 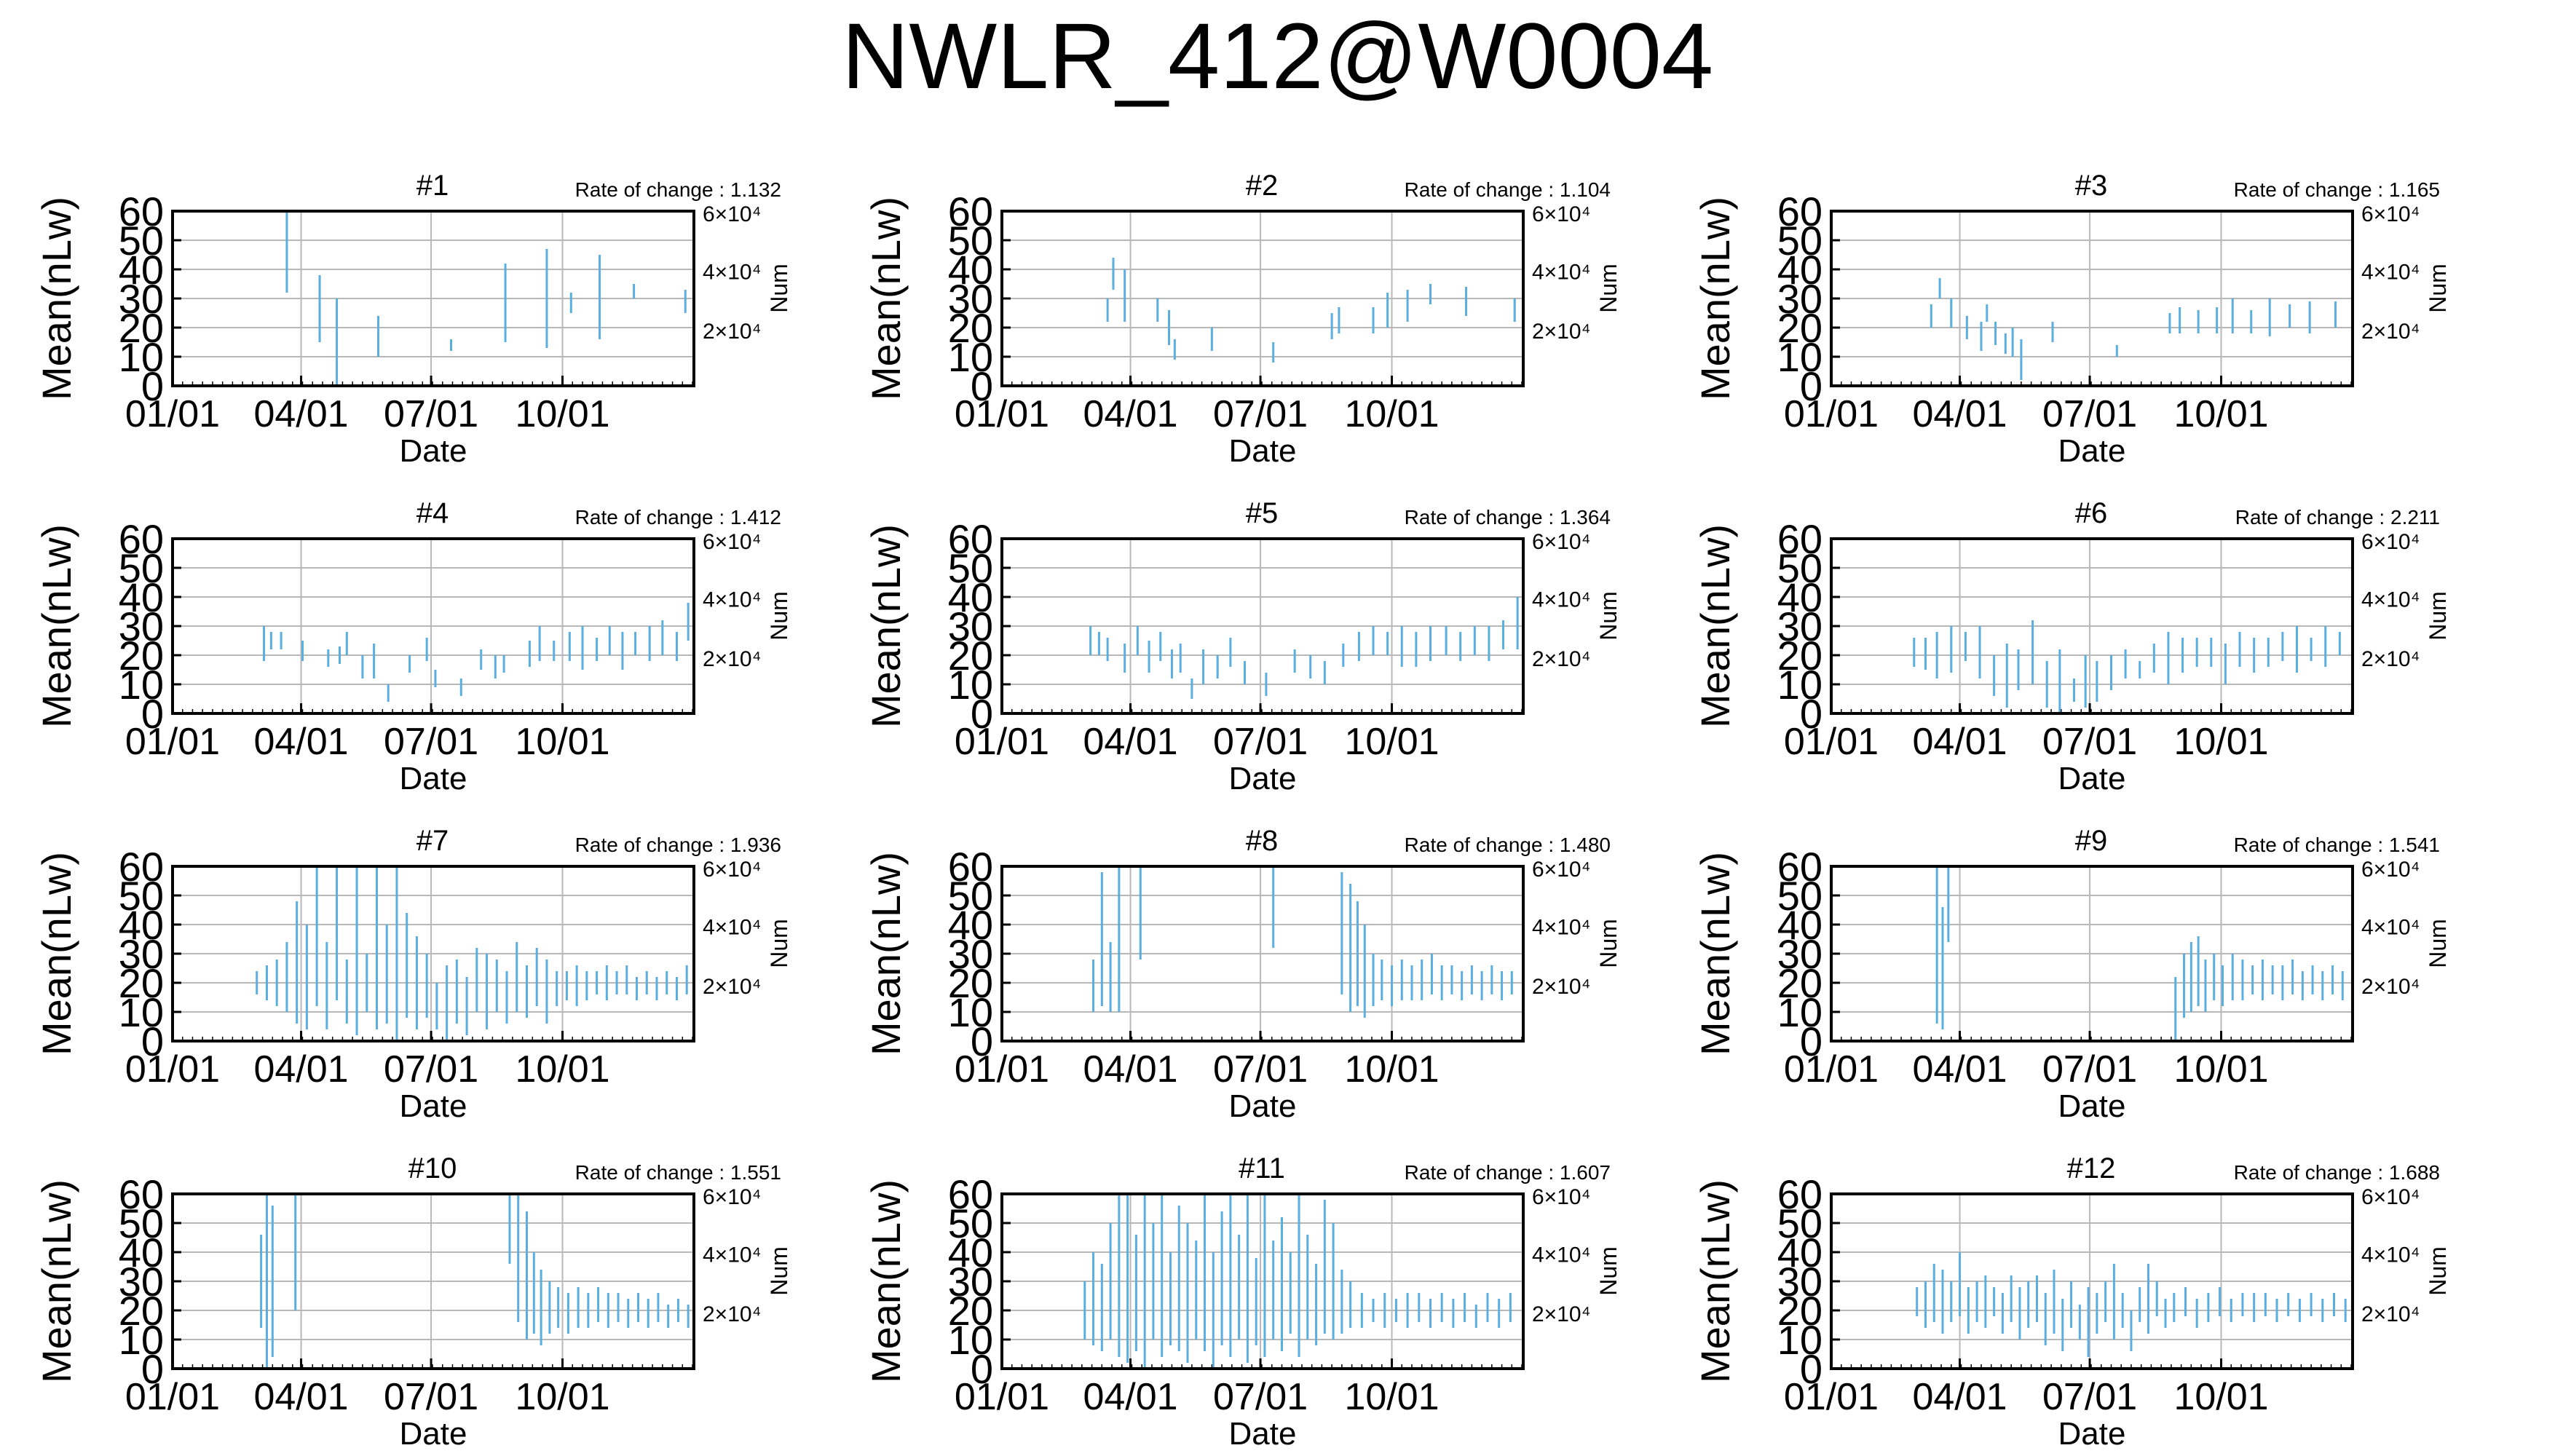 What do you see at coordinates (2091, 841) in the screenshot?
I see `panel-title: #9` at bounding box center [2091, 841].